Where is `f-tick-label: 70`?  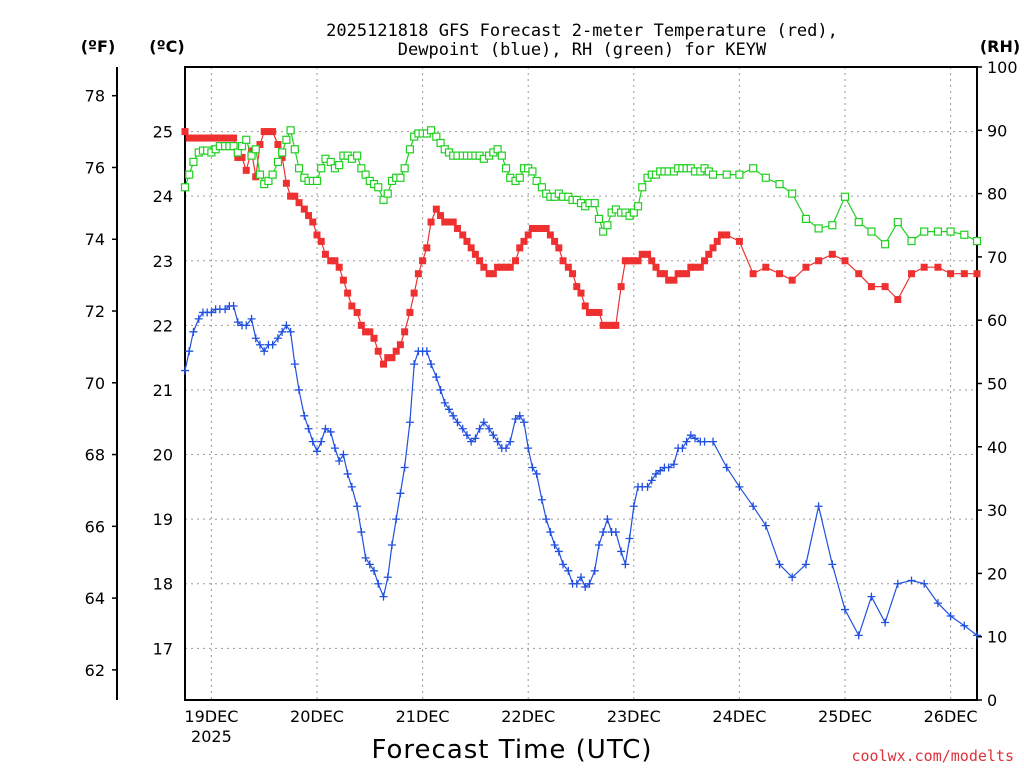 f-tick-label: 70 is located at coordinates (95, 383).